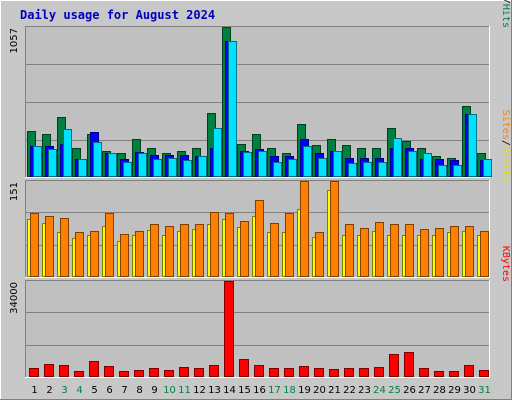  What do you see at coordinates (229, 390) in the screenshot?
I see `x-tick-label-day-14: 14` at bounding box center [229, 390].